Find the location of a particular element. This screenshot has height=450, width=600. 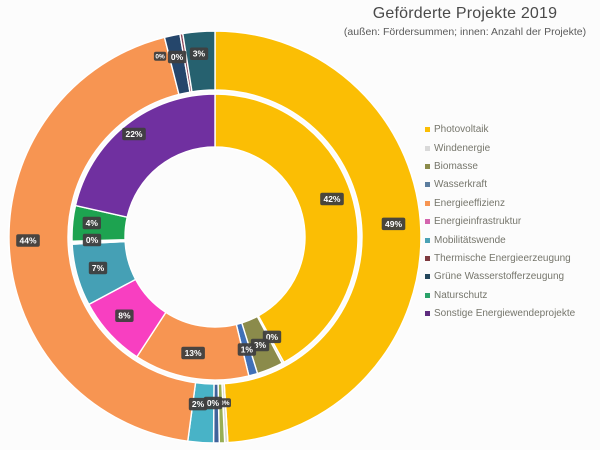

svg-text: 7% is located at coordinates (98, 268).